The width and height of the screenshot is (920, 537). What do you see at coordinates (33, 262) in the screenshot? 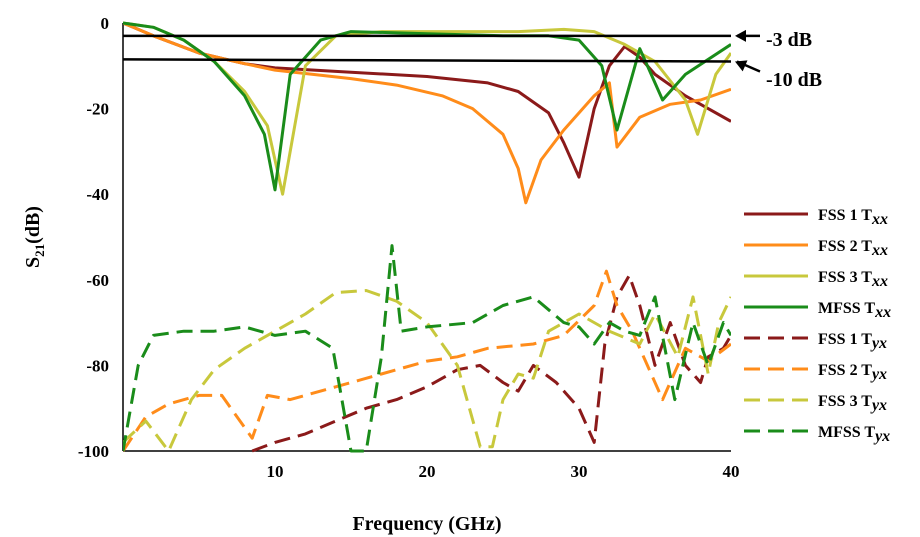
I see `y-axis-title-main: S` at bounding box center [33, 262].